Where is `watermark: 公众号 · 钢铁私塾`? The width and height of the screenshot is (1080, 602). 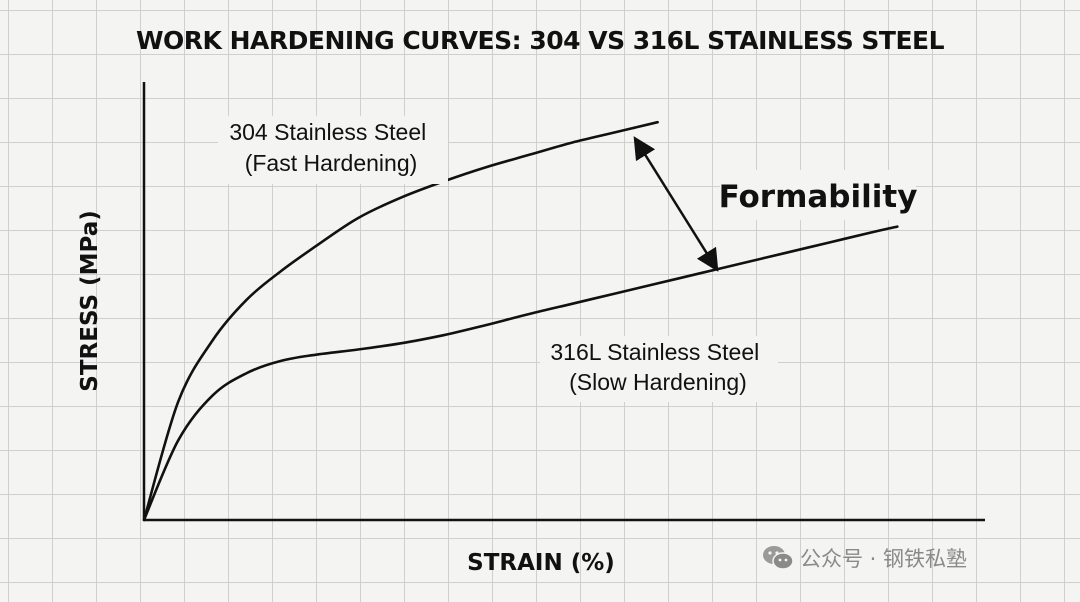
watermark: 公众号 · 钢铁私塾 is located at coordinates (864, 558).